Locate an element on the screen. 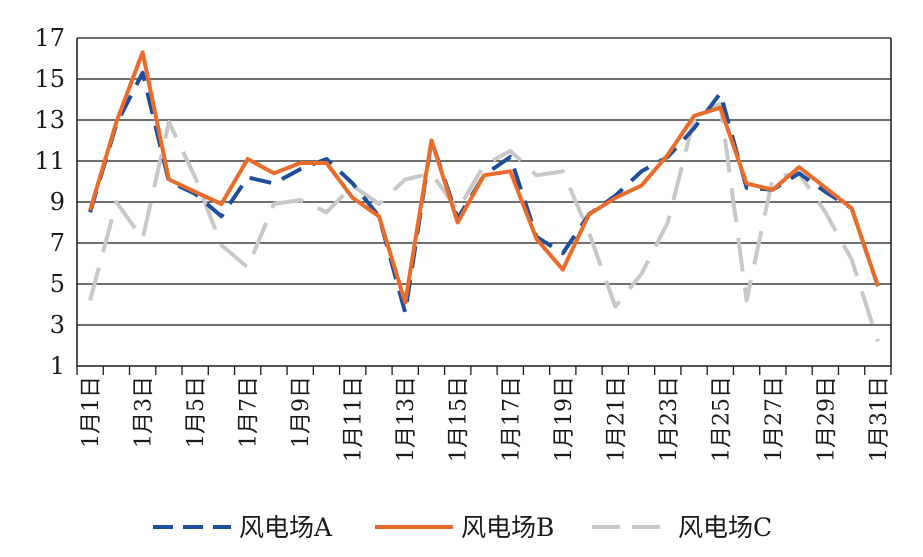  x-tick-label: 1月13日 is located at coordinates (406, 419).